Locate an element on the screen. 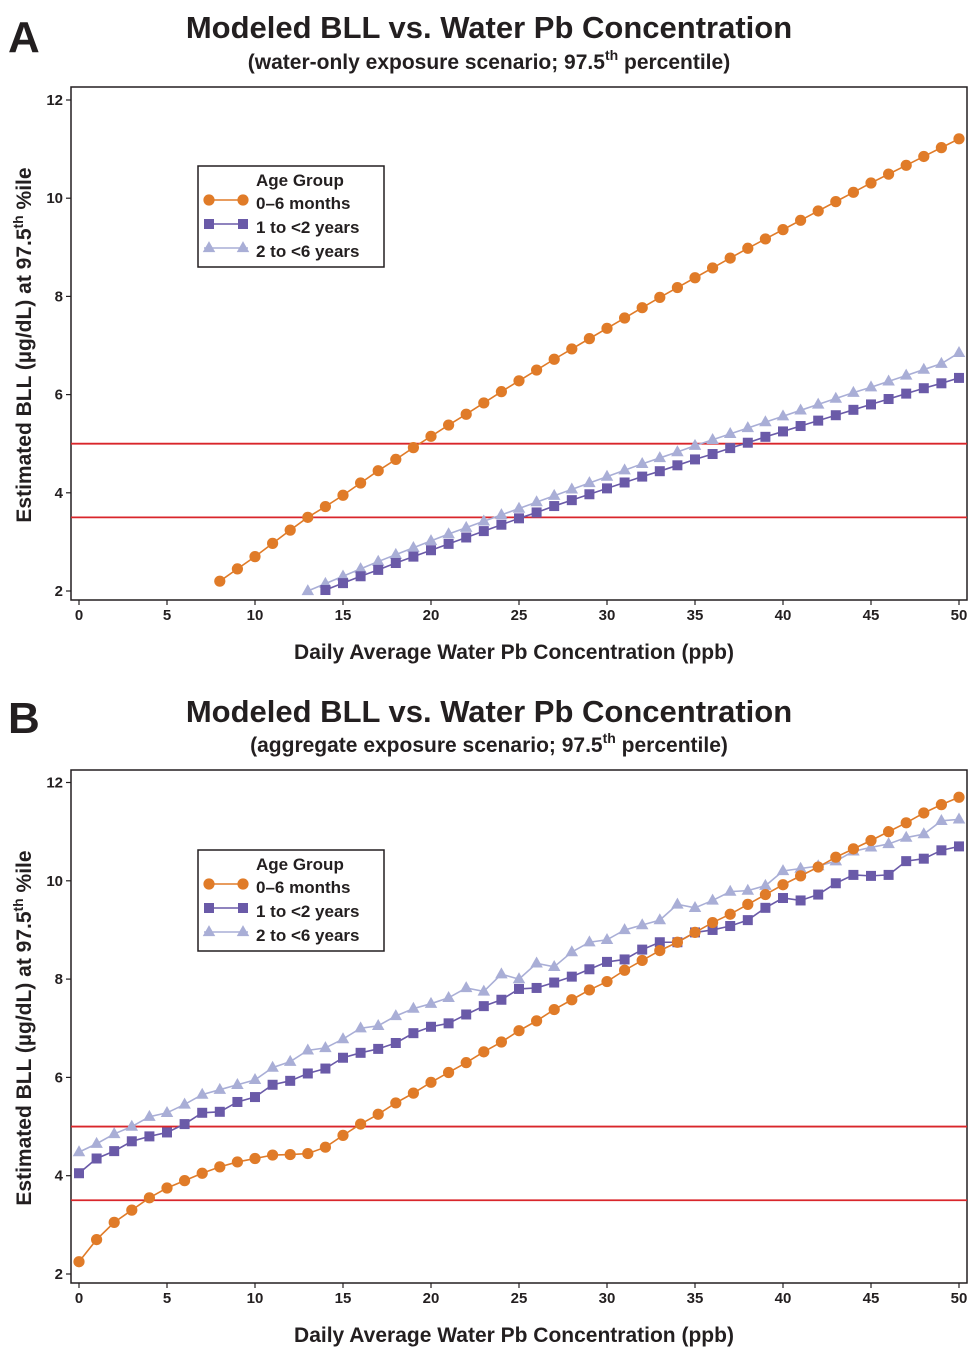 The width and height of the screenshot is (971, 1347). panel-a-subtitle-tail: percentile) is located at coordinates (674, 62).